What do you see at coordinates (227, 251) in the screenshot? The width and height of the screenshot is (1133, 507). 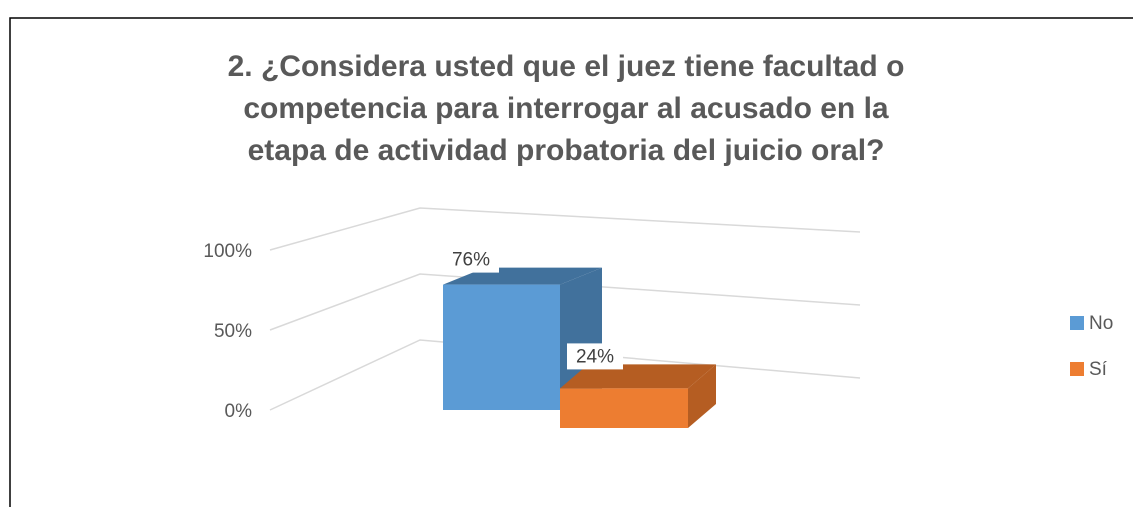 I see `y-tick-label: 100%` at bounding box center [227, 251].